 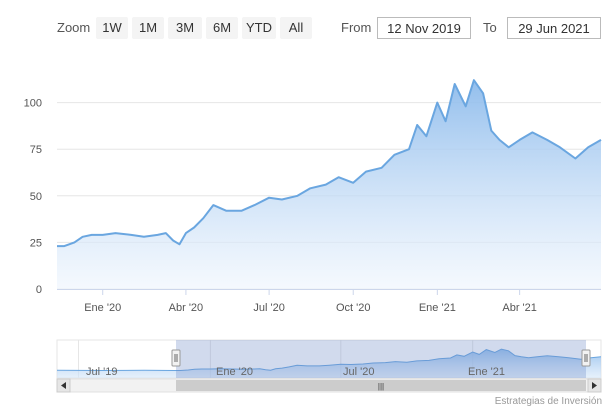 What do you see at coordinates (148, 28) in the screenshot?
I see `range-button-1m: 1M` at bounding box center [148, 28].